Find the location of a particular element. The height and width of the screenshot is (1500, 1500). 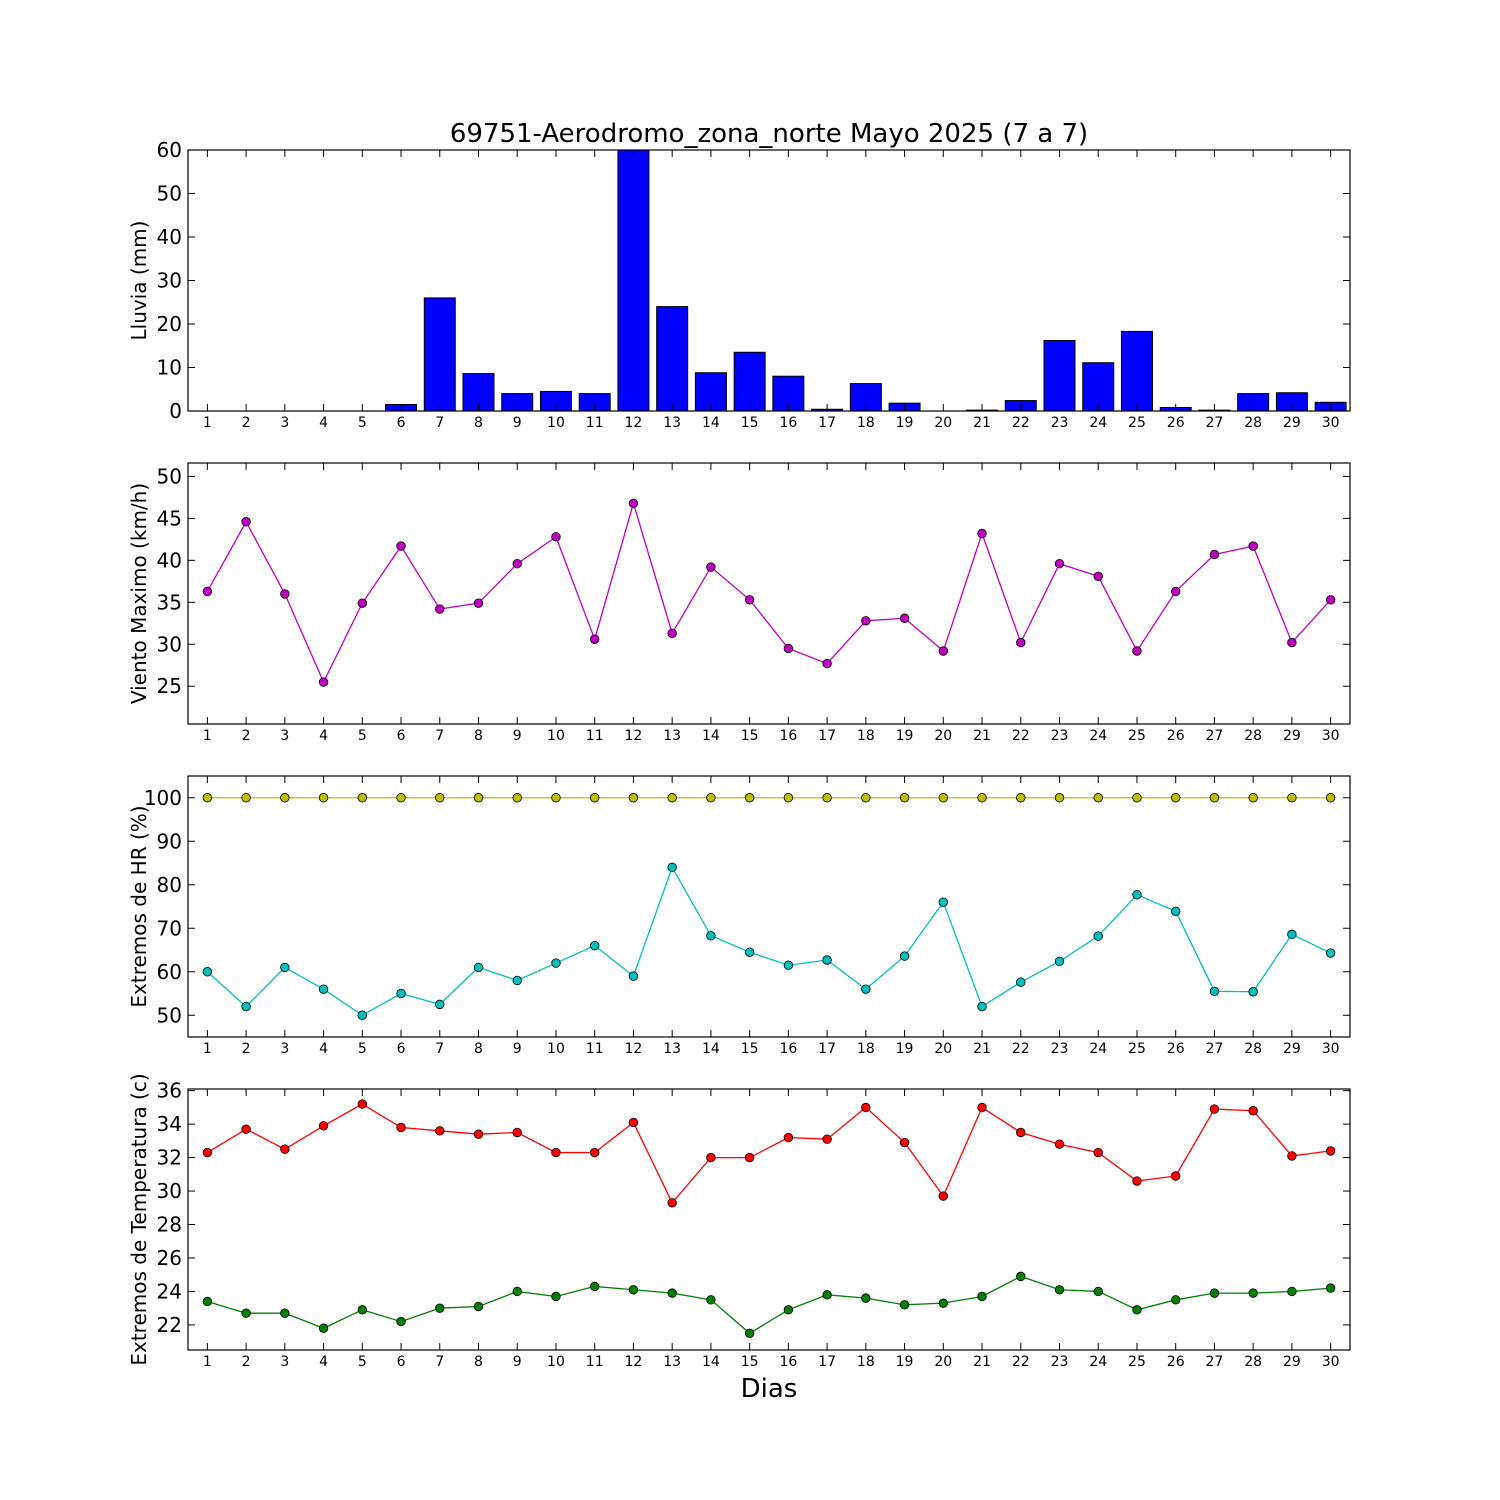

x-tick-label: 12 is located at coordinates (634, 736).